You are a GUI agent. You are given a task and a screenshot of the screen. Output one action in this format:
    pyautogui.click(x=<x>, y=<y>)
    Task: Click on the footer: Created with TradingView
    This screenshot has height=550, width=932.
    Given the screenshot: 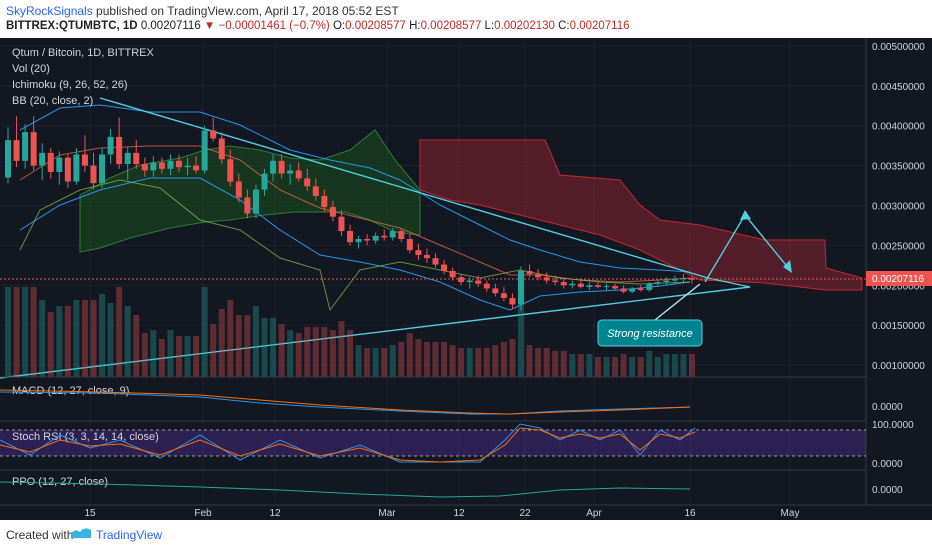 What is the action you would take?
    pyautogui.click(x=466, y=535)
    